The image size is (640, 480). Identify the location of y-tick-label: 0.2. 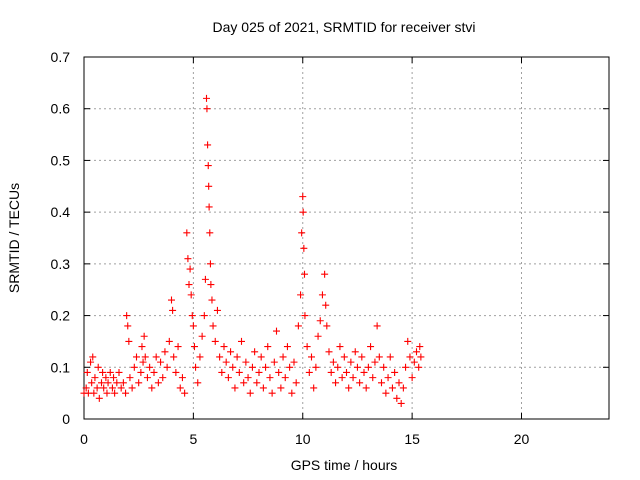
(61, 316).